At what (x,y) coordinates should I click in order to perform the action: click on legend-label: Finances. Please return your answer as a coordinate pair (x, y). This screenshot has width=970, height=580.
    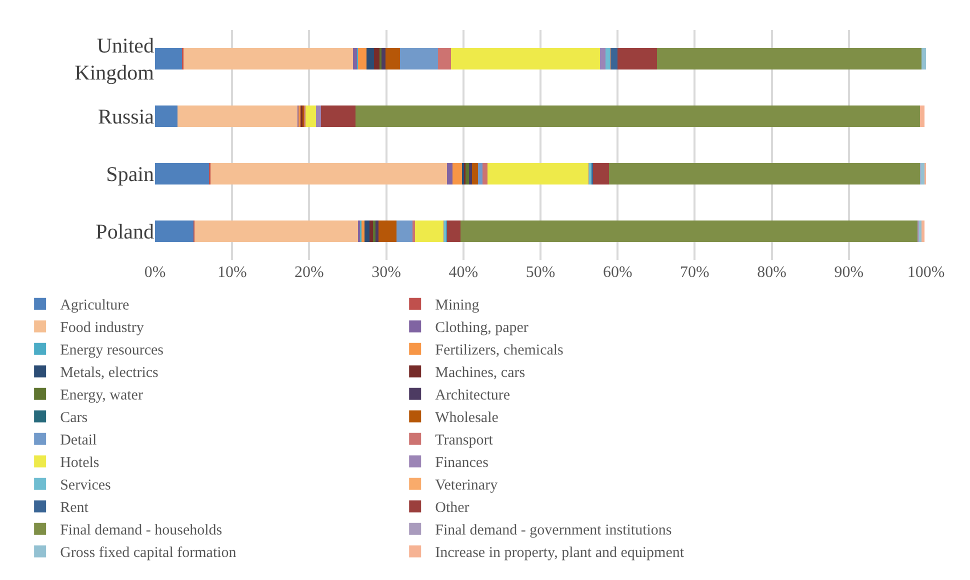
    Looking at the image, I should click on (462, 463).